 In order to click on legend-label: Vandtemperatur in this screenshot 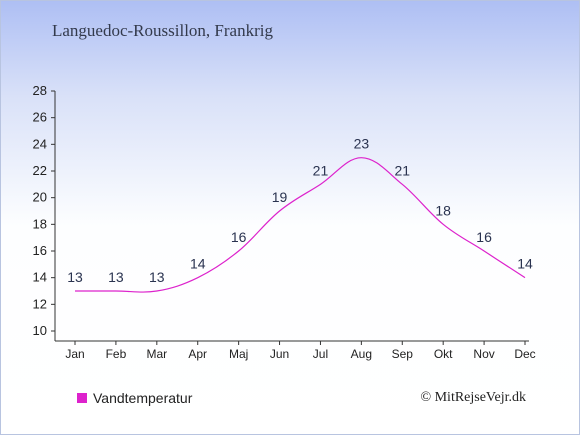, I will do `click(143, 398)`.